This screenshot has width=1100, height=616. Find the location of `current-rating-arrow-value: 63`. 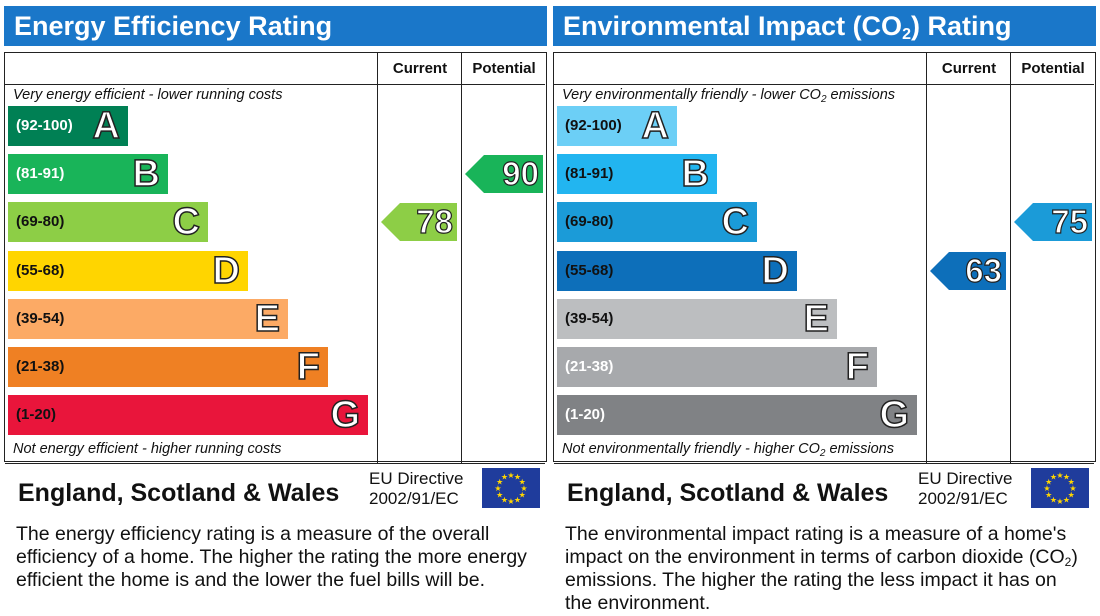

current-rating-arrow-value: 63 is located at coordinates (984, 270).